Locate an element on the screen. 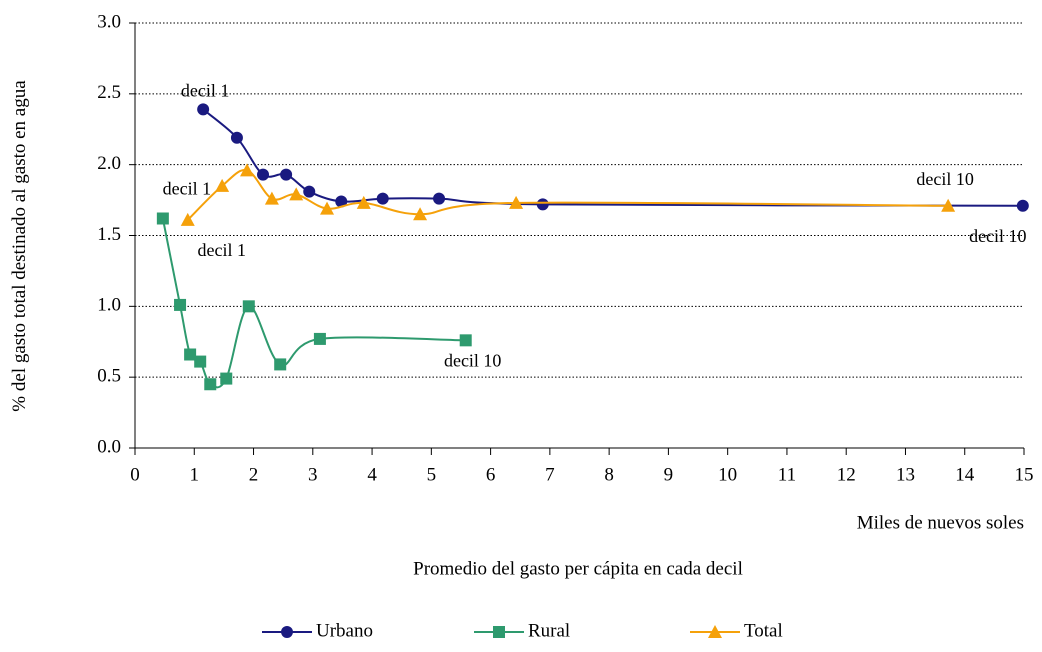  legend-label: Total is located at coordinates (763, 630).